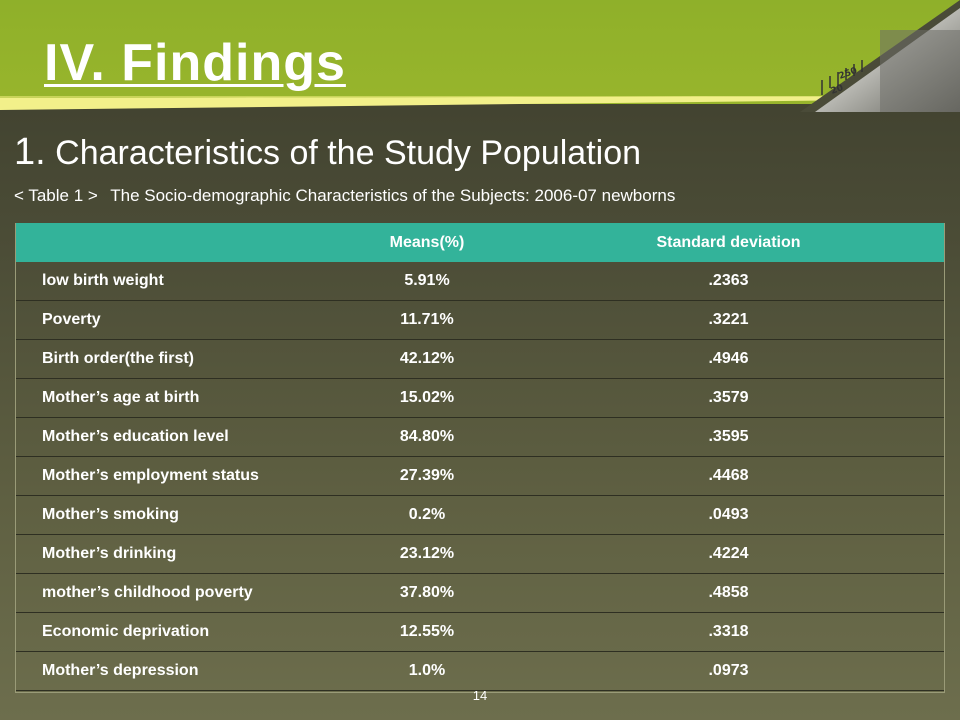 The height and width of the screenshot is (720, 960). I want to click on row-label: low birth weight, so click(178, 281).